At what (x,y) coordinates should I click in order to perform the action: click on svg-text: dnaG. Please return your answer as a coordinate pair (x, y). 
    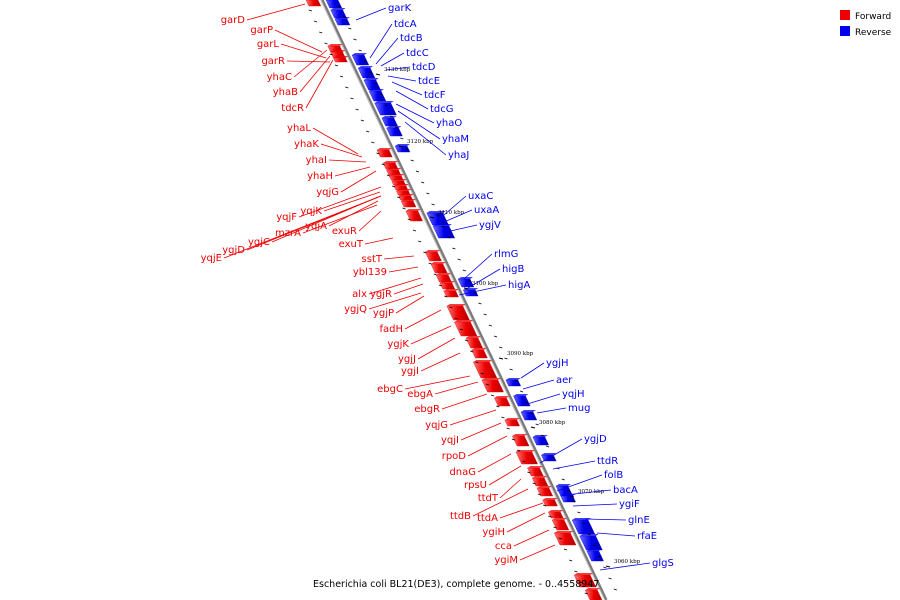
    Looking at the image, I should click on (462, 472).